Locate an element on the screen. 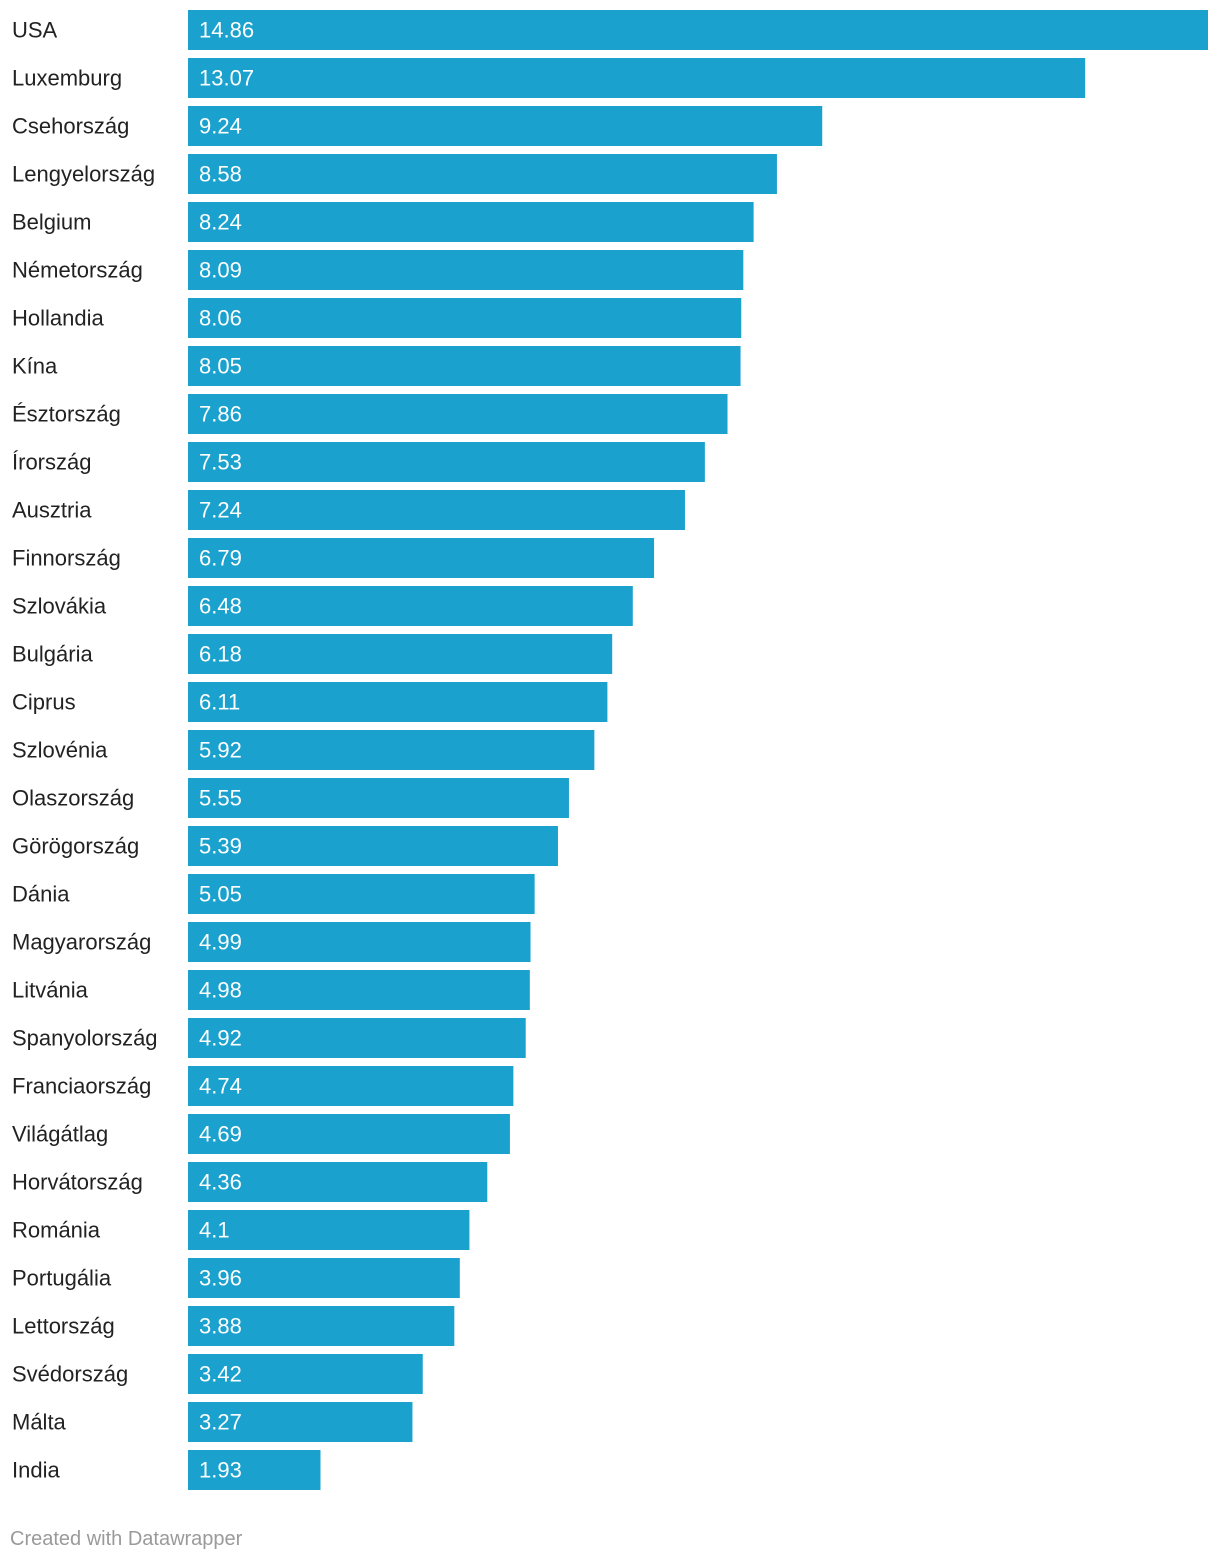 The height and width of the screenshot is (1566, 1220). category-label: Ciprus is located at coordinates (44, 702).